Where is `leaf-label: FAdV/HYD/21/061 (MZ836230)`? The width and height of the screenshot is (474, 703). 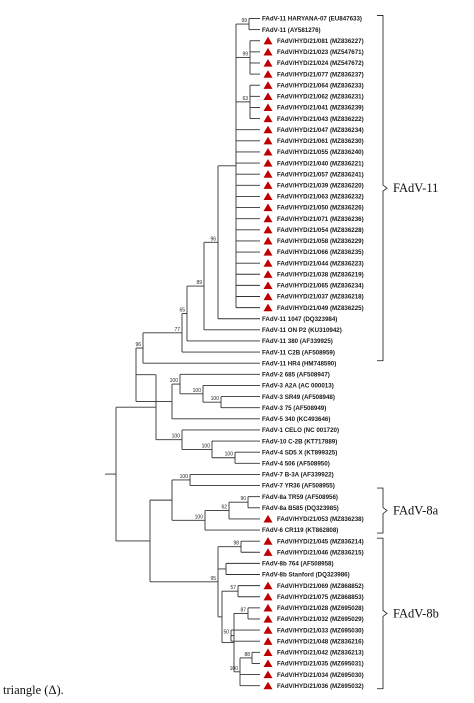 leaf-label: FAdV/HYD/21/061 (MZ836230) is located at coordinates (320, 141).